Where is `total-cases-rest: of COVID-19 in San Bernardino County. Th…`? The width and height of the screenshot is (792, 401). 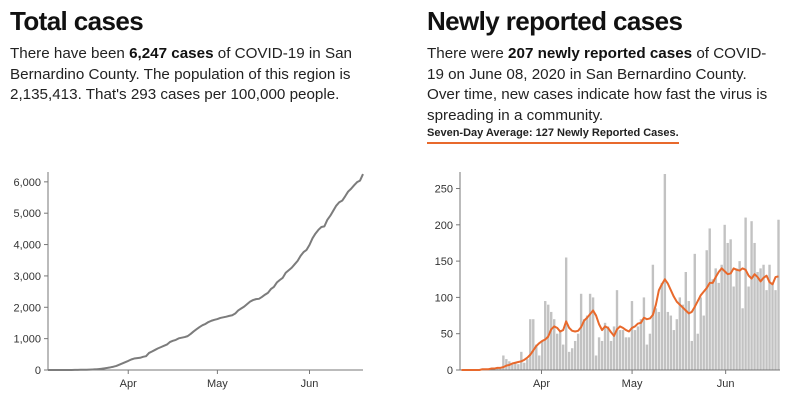
total-cases-rest: of COVID-19 in San Bernardino County. Th… is located at coordinates (181, 74).